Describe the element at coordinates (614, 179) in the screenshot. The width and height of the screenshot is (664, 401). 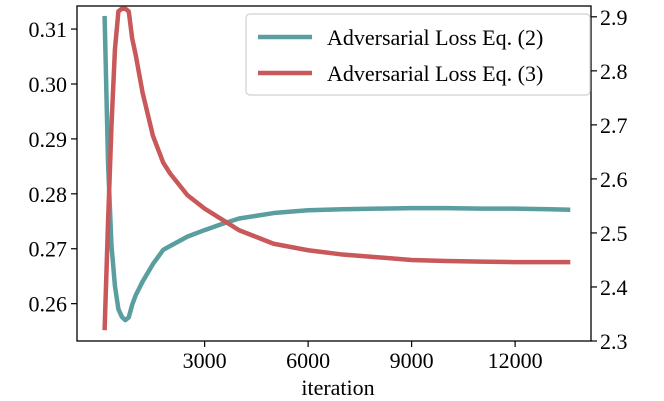
I see `y-right-tick-label: 2.6` at that location.